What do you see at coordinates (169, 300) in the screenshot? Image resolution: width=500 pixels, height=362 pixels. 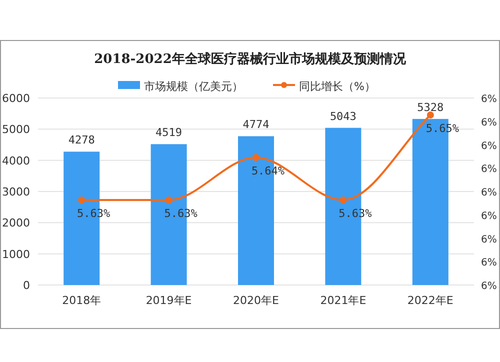 I see `x-tick-label: 2019年E` at bounding box center [169, 300].